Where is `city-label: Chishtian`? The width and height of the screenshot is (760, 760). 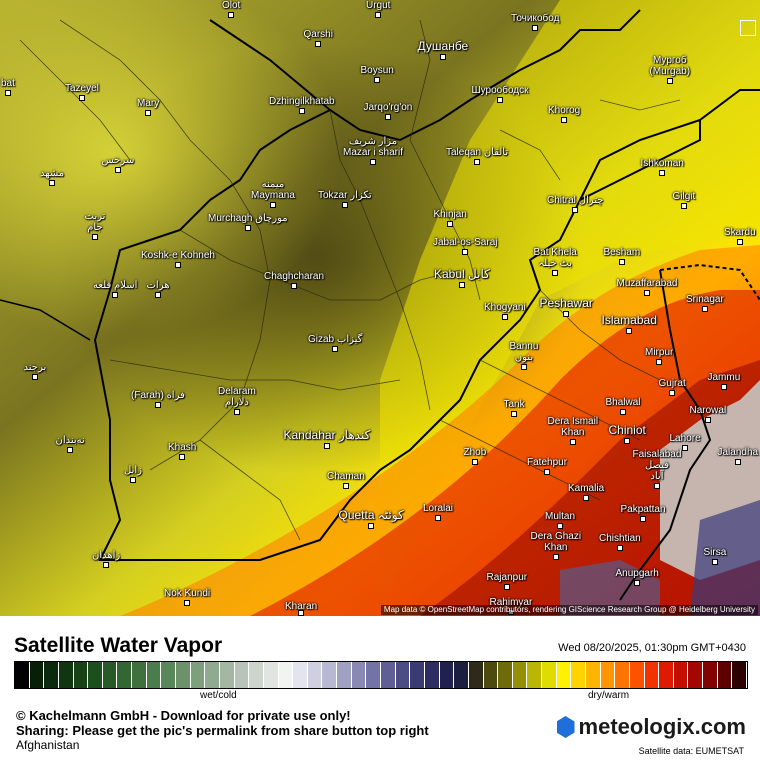 city-label: Chishtian is located at coordinates (620, 538).